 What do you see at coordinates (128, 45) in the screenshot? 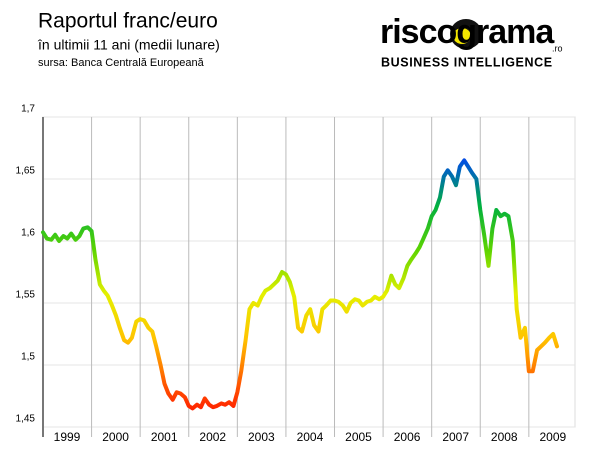
I see `chart-subtitle: în ultimii 11 ani (medii lunare)` at bounding box center [128, 45].